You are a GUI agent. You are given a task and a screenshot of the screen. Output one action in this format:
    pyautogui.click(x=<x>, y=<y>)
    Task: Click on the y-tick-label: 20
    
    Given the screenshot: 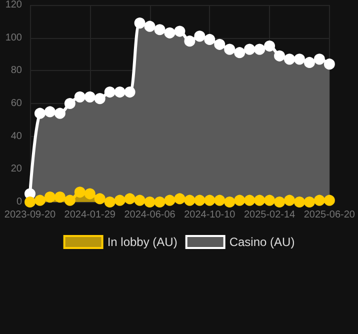 What is the action you would take?
    pyautogui.click(x=16, y=169)
    